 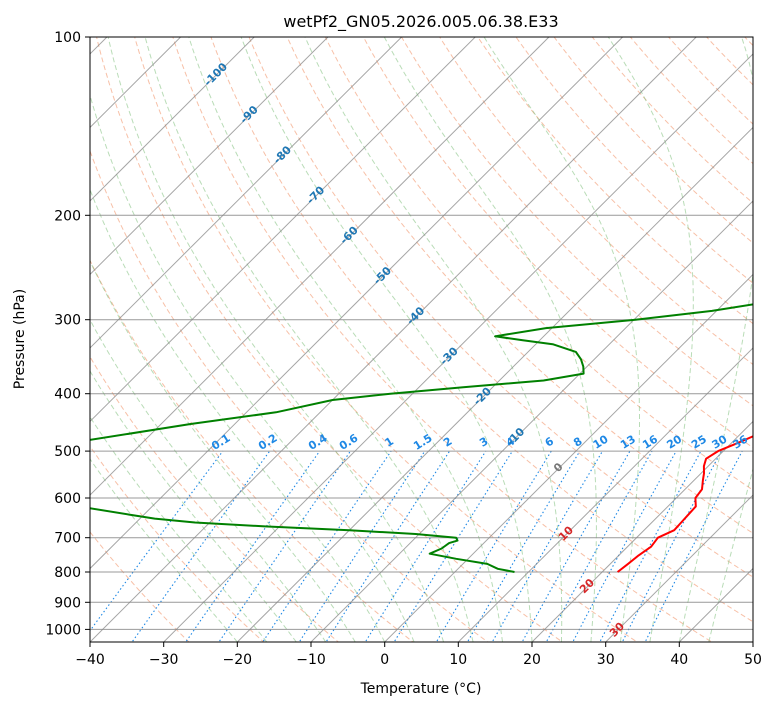 I want to click on y-tick-label: 400, so click(x=67, y=395).